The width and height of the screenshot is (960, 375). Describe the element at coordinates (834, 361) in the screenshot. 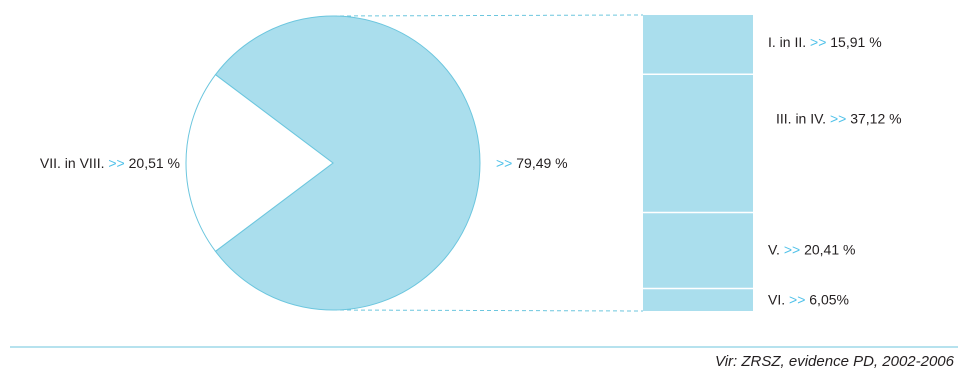

I see `source-note: Vir: ZRSZ, evidence PD, 2002-2006` at that location.